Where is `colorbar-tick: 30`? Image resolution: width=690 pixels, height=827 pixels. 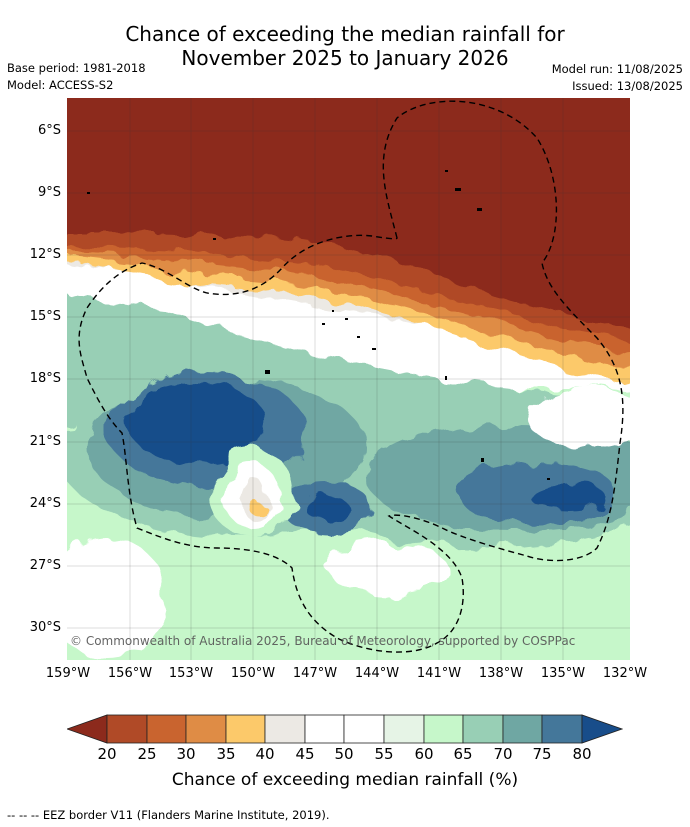
colorbar-tick: 30 is located at coordinates (186, 754).